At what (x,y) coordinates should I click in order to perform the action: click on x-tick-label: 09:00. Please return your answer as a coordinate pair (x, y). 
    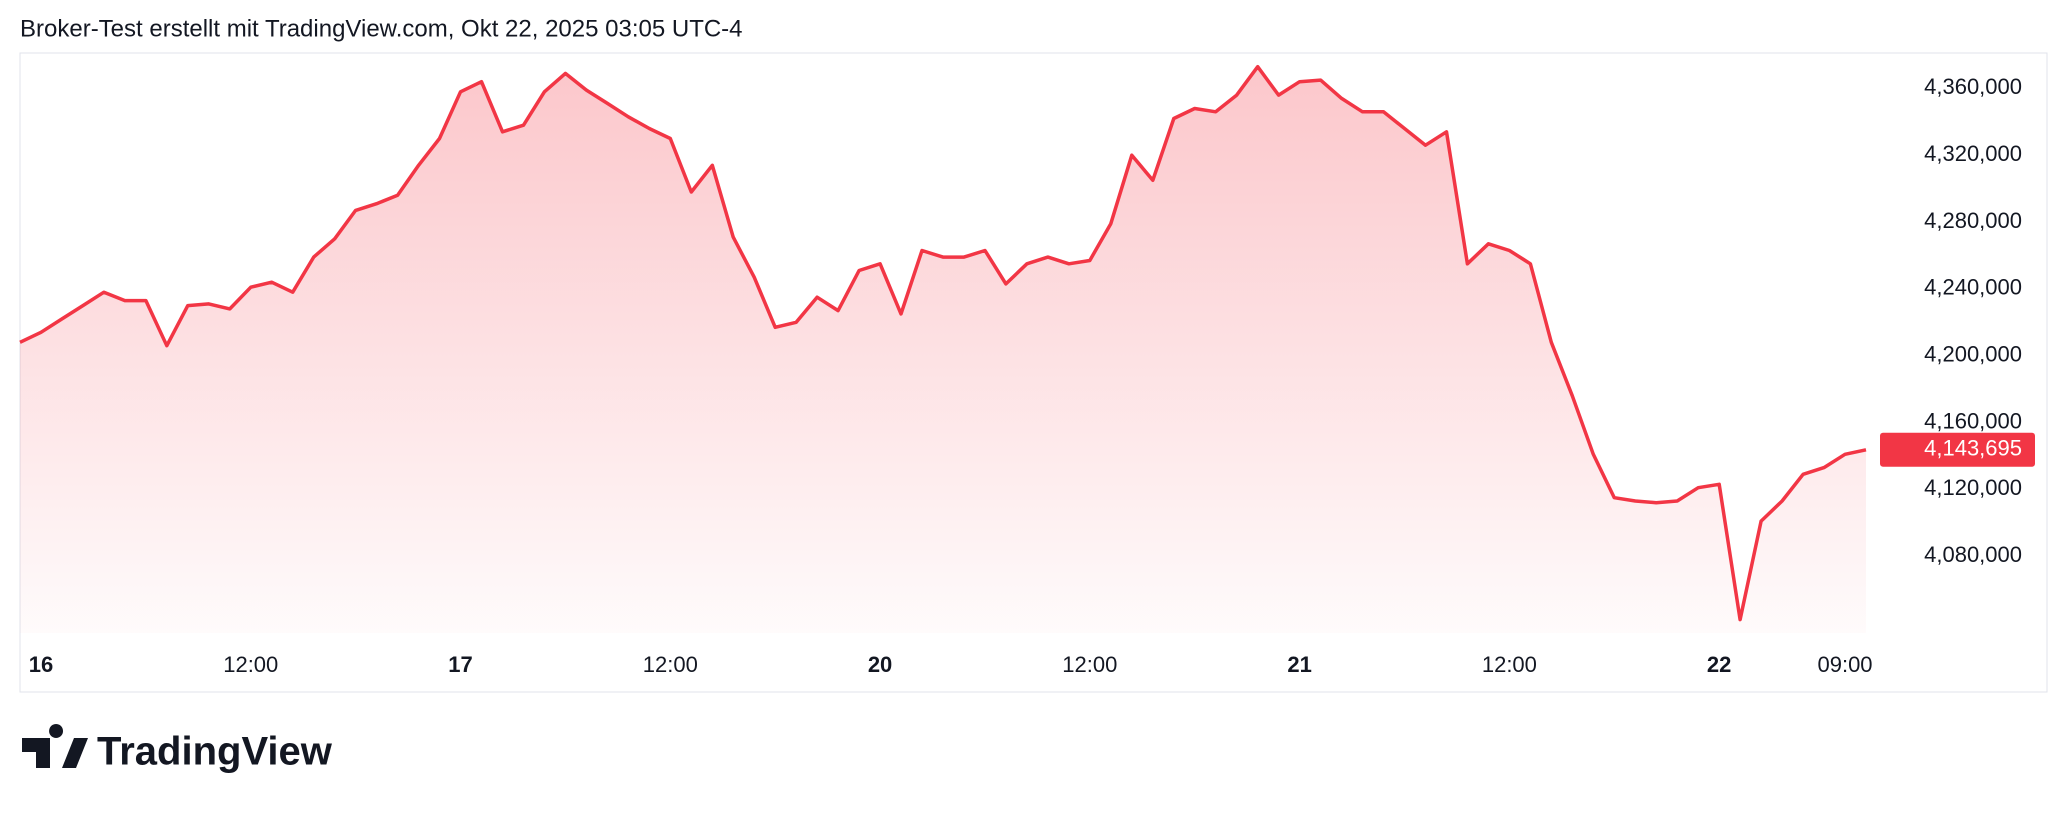
    Looking at the image, I should click on (1844, 664).